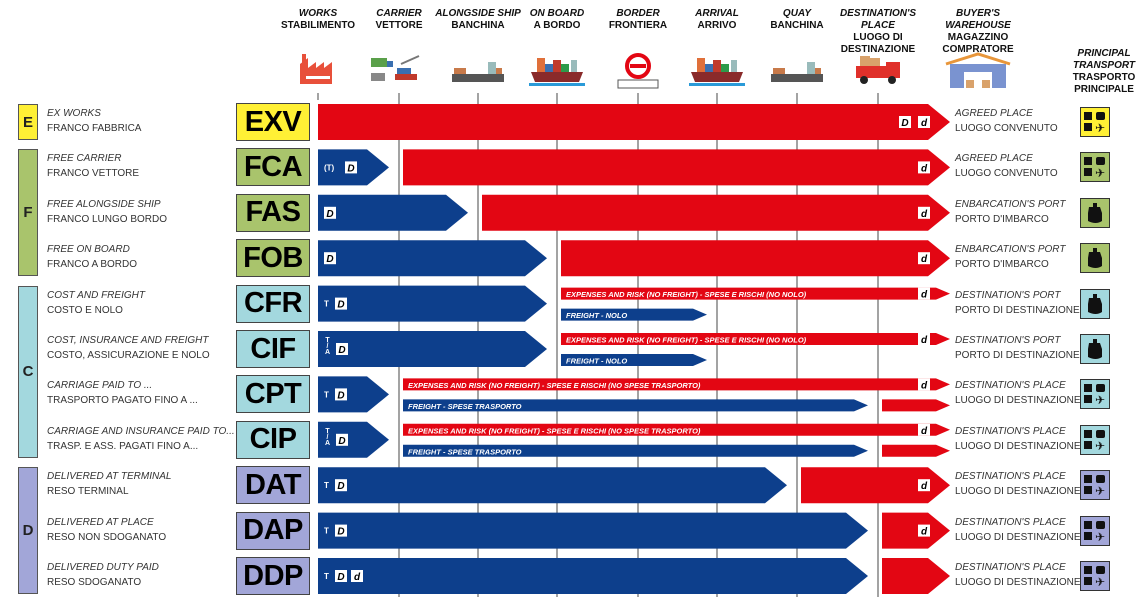  I want to click on stage-name-it: LUOGO DI DESTINAZIONE, so click(878, 43).